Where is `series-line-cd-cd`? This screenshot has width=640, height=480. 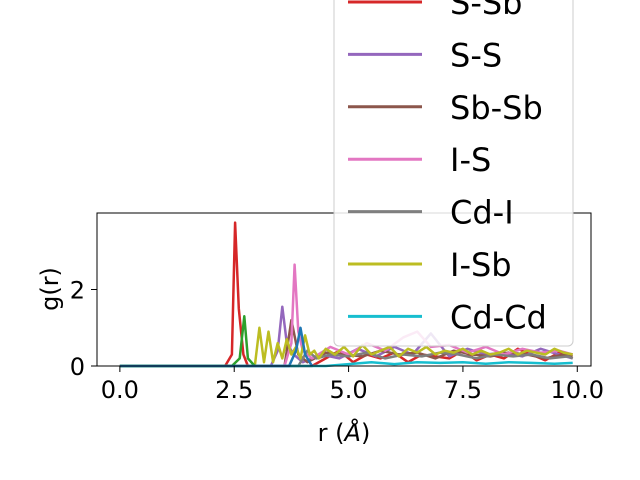 series-line-cd-cd is located at coordinates (346, 364).